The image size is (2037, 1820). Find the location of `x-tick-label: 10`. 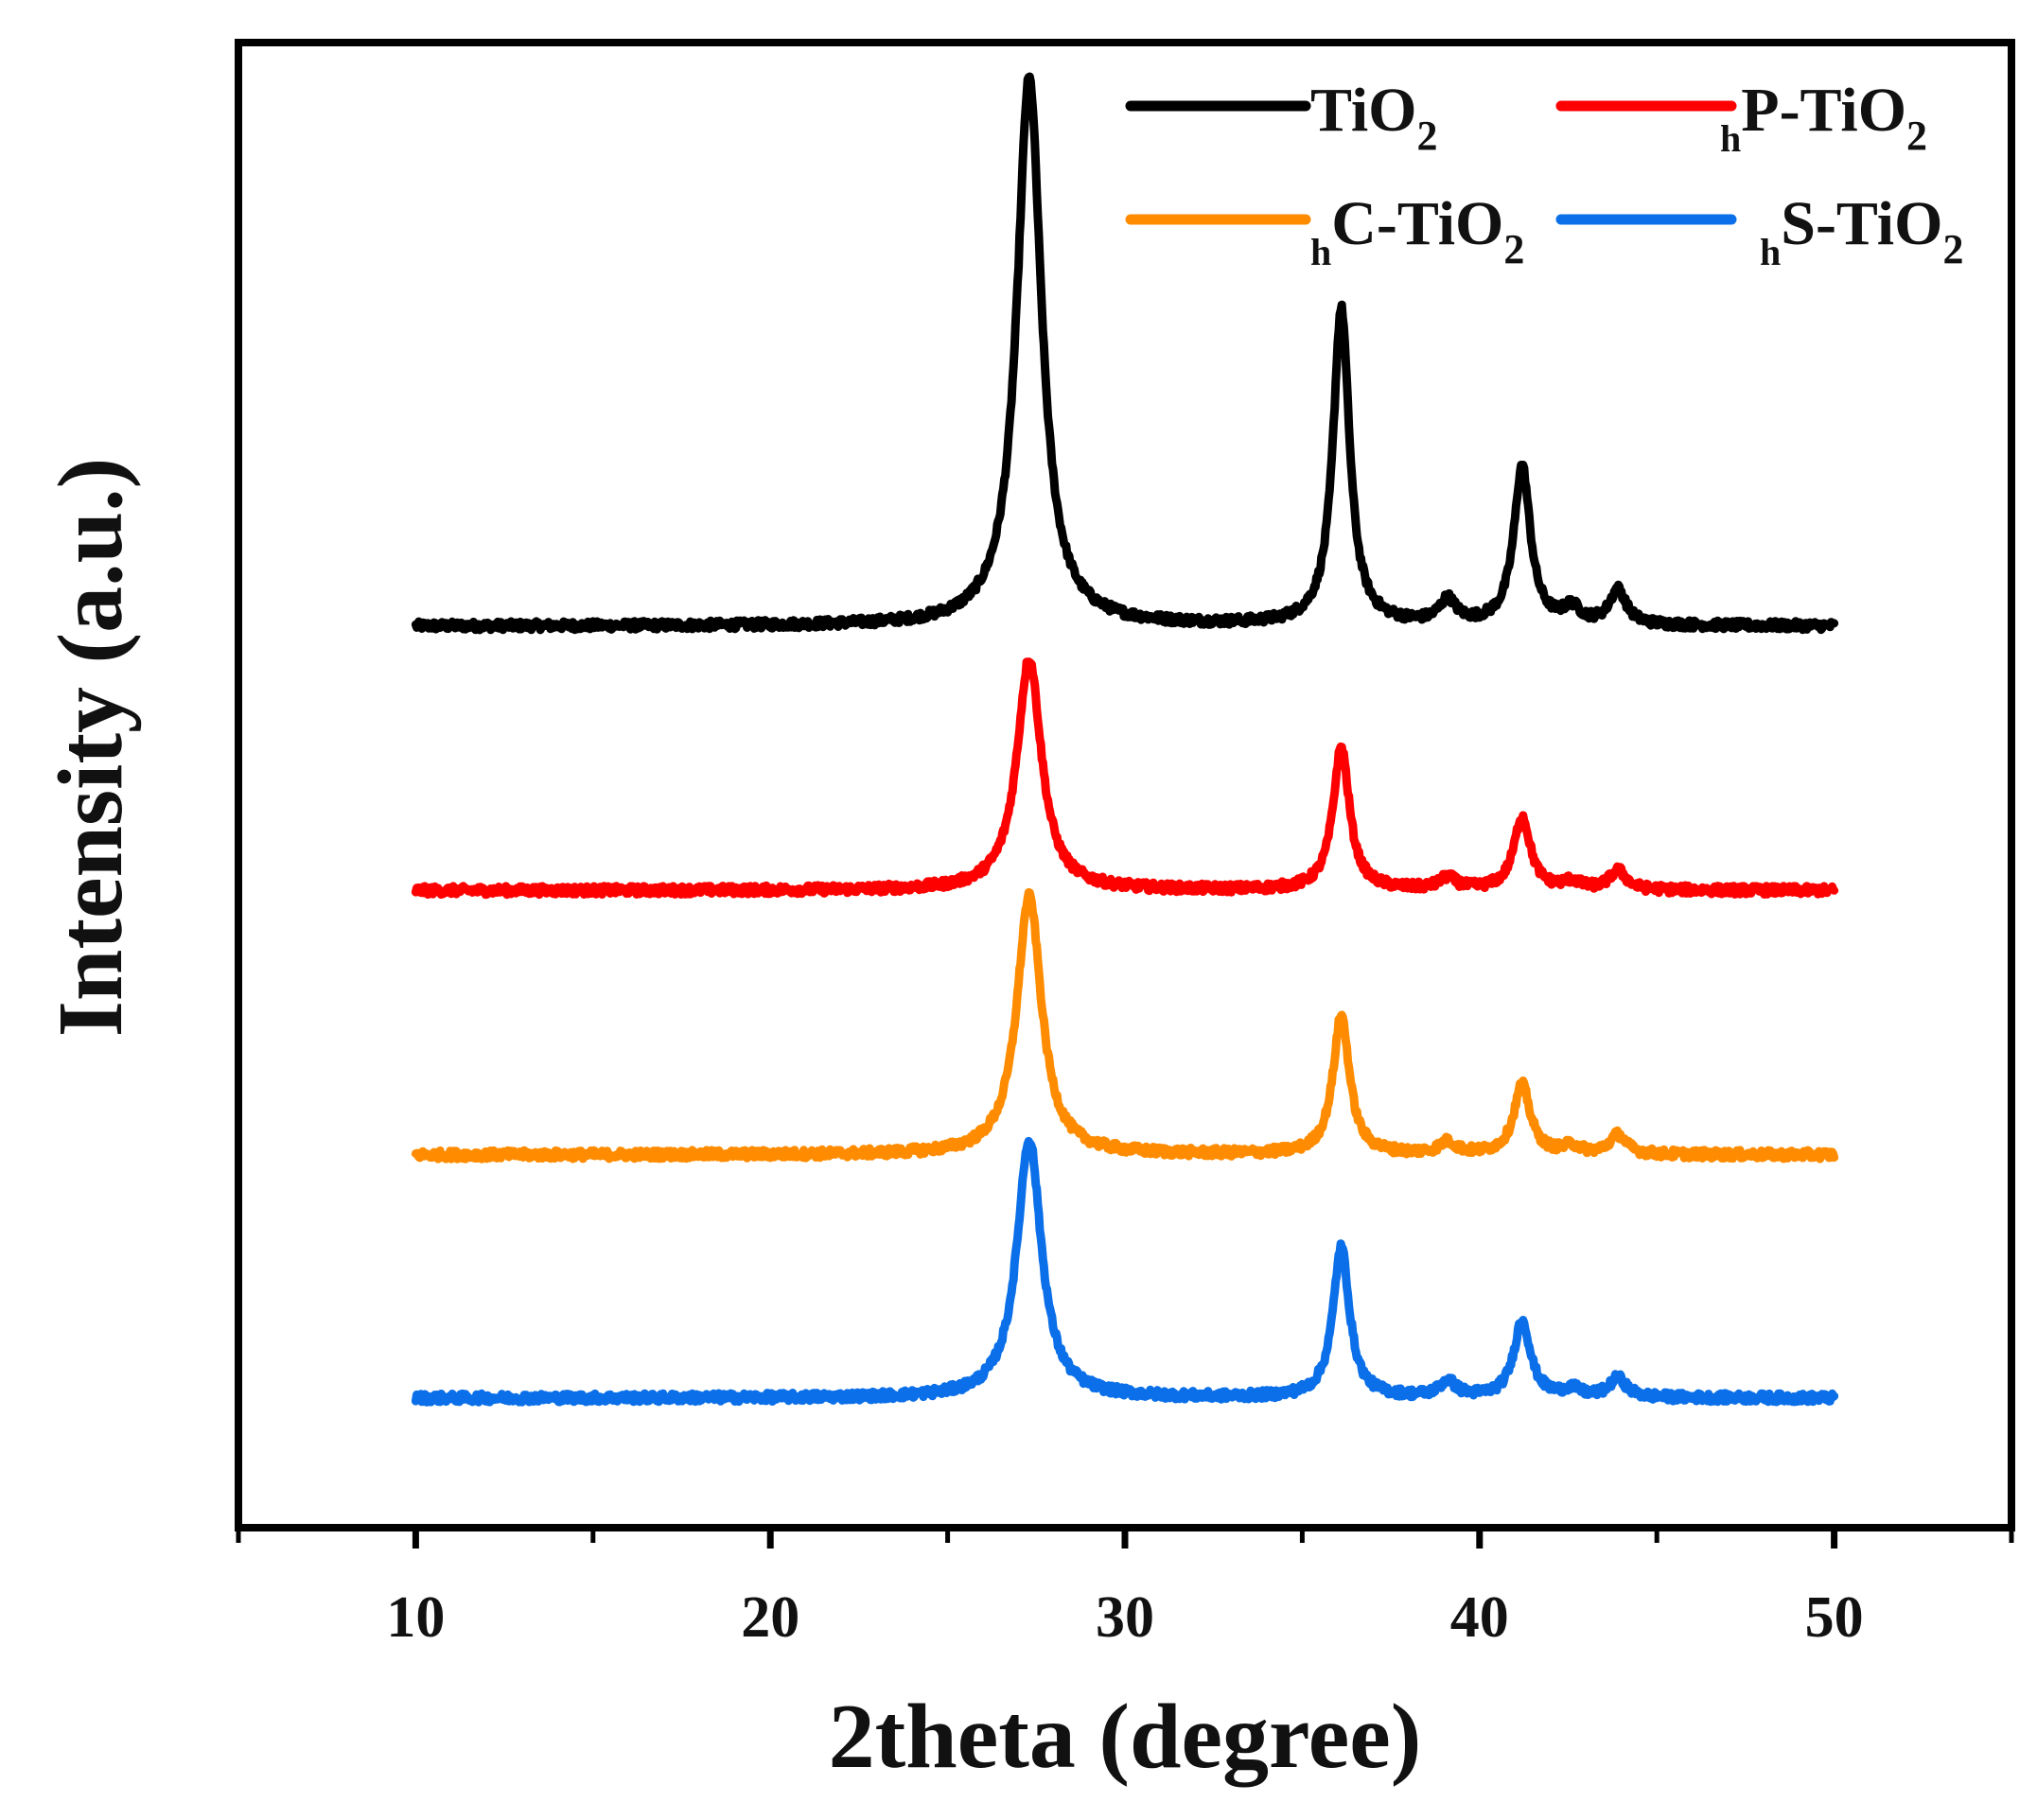

x-tick-label: 10 is located at coordinates (415, 1618).